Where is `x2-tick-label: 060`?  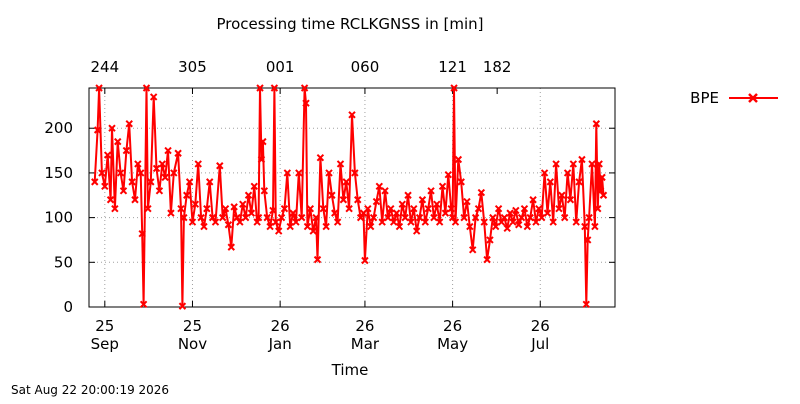 x2-tick-label: 060 is located at coordinates (365, 67).